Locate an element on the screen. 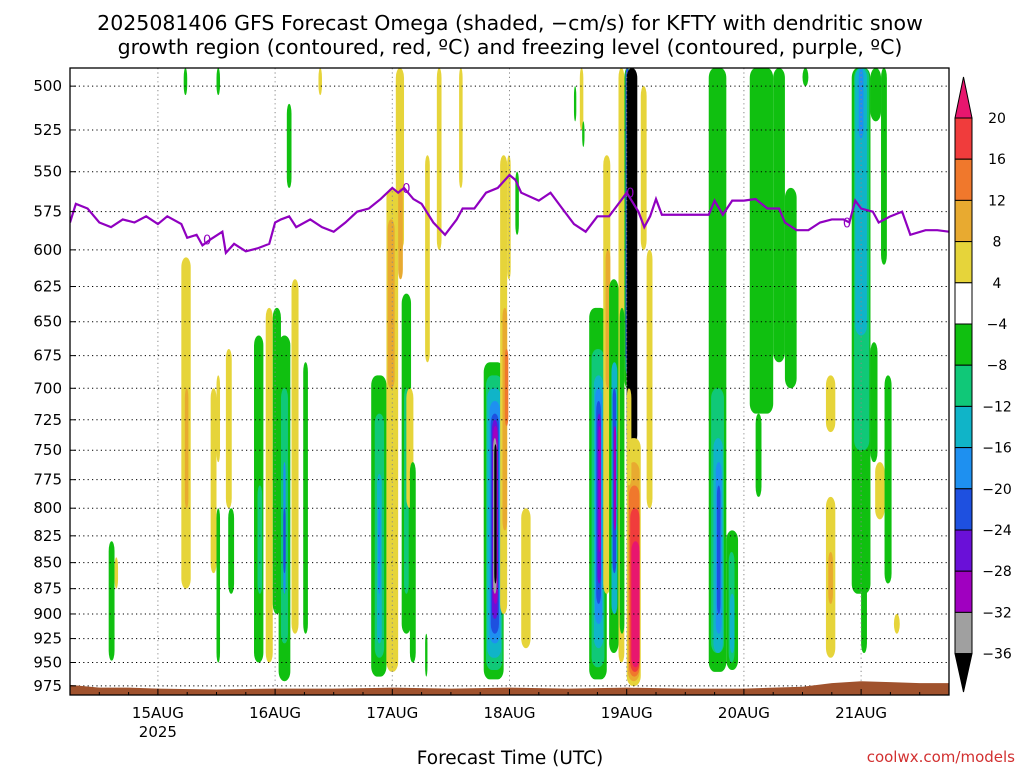 The width and height of the screenshot is (1024, 768). y-tick-label: 700 is located at coordinates (47, 388).